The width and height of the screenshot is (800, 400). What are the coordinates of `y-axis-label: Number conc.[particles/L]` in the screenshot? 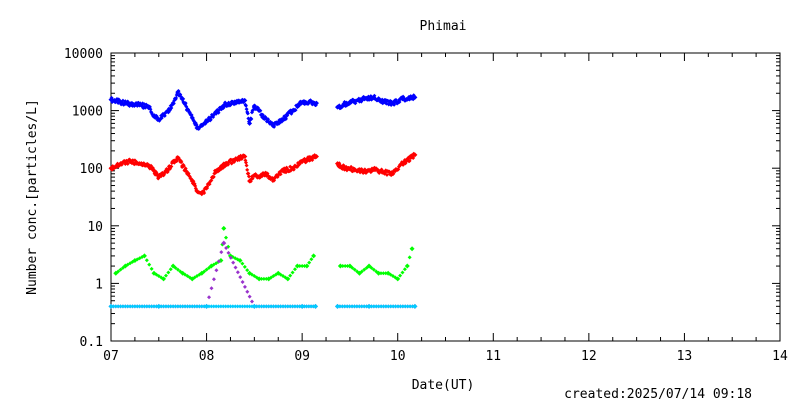 It's located at (32, 197).